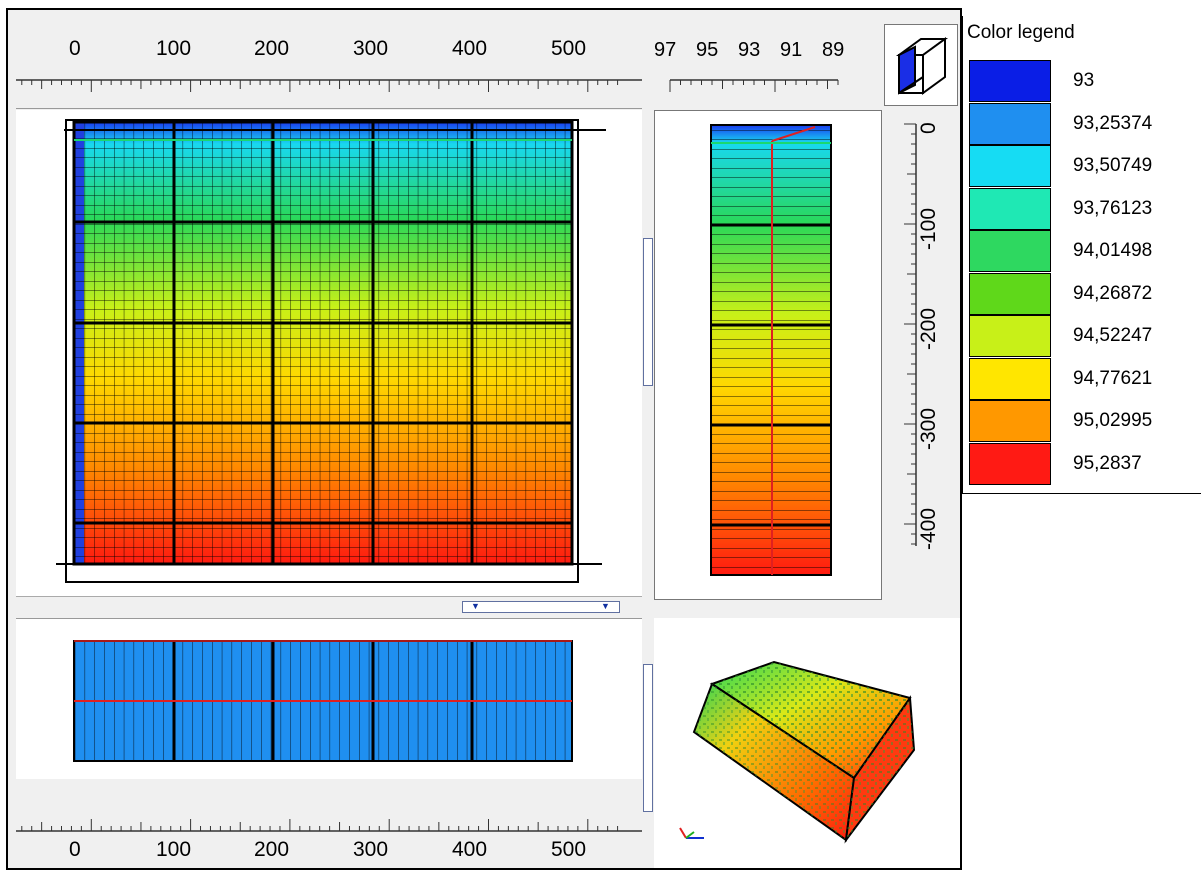  I want to click on vertical-ruler-ticks, so click(910, 334).